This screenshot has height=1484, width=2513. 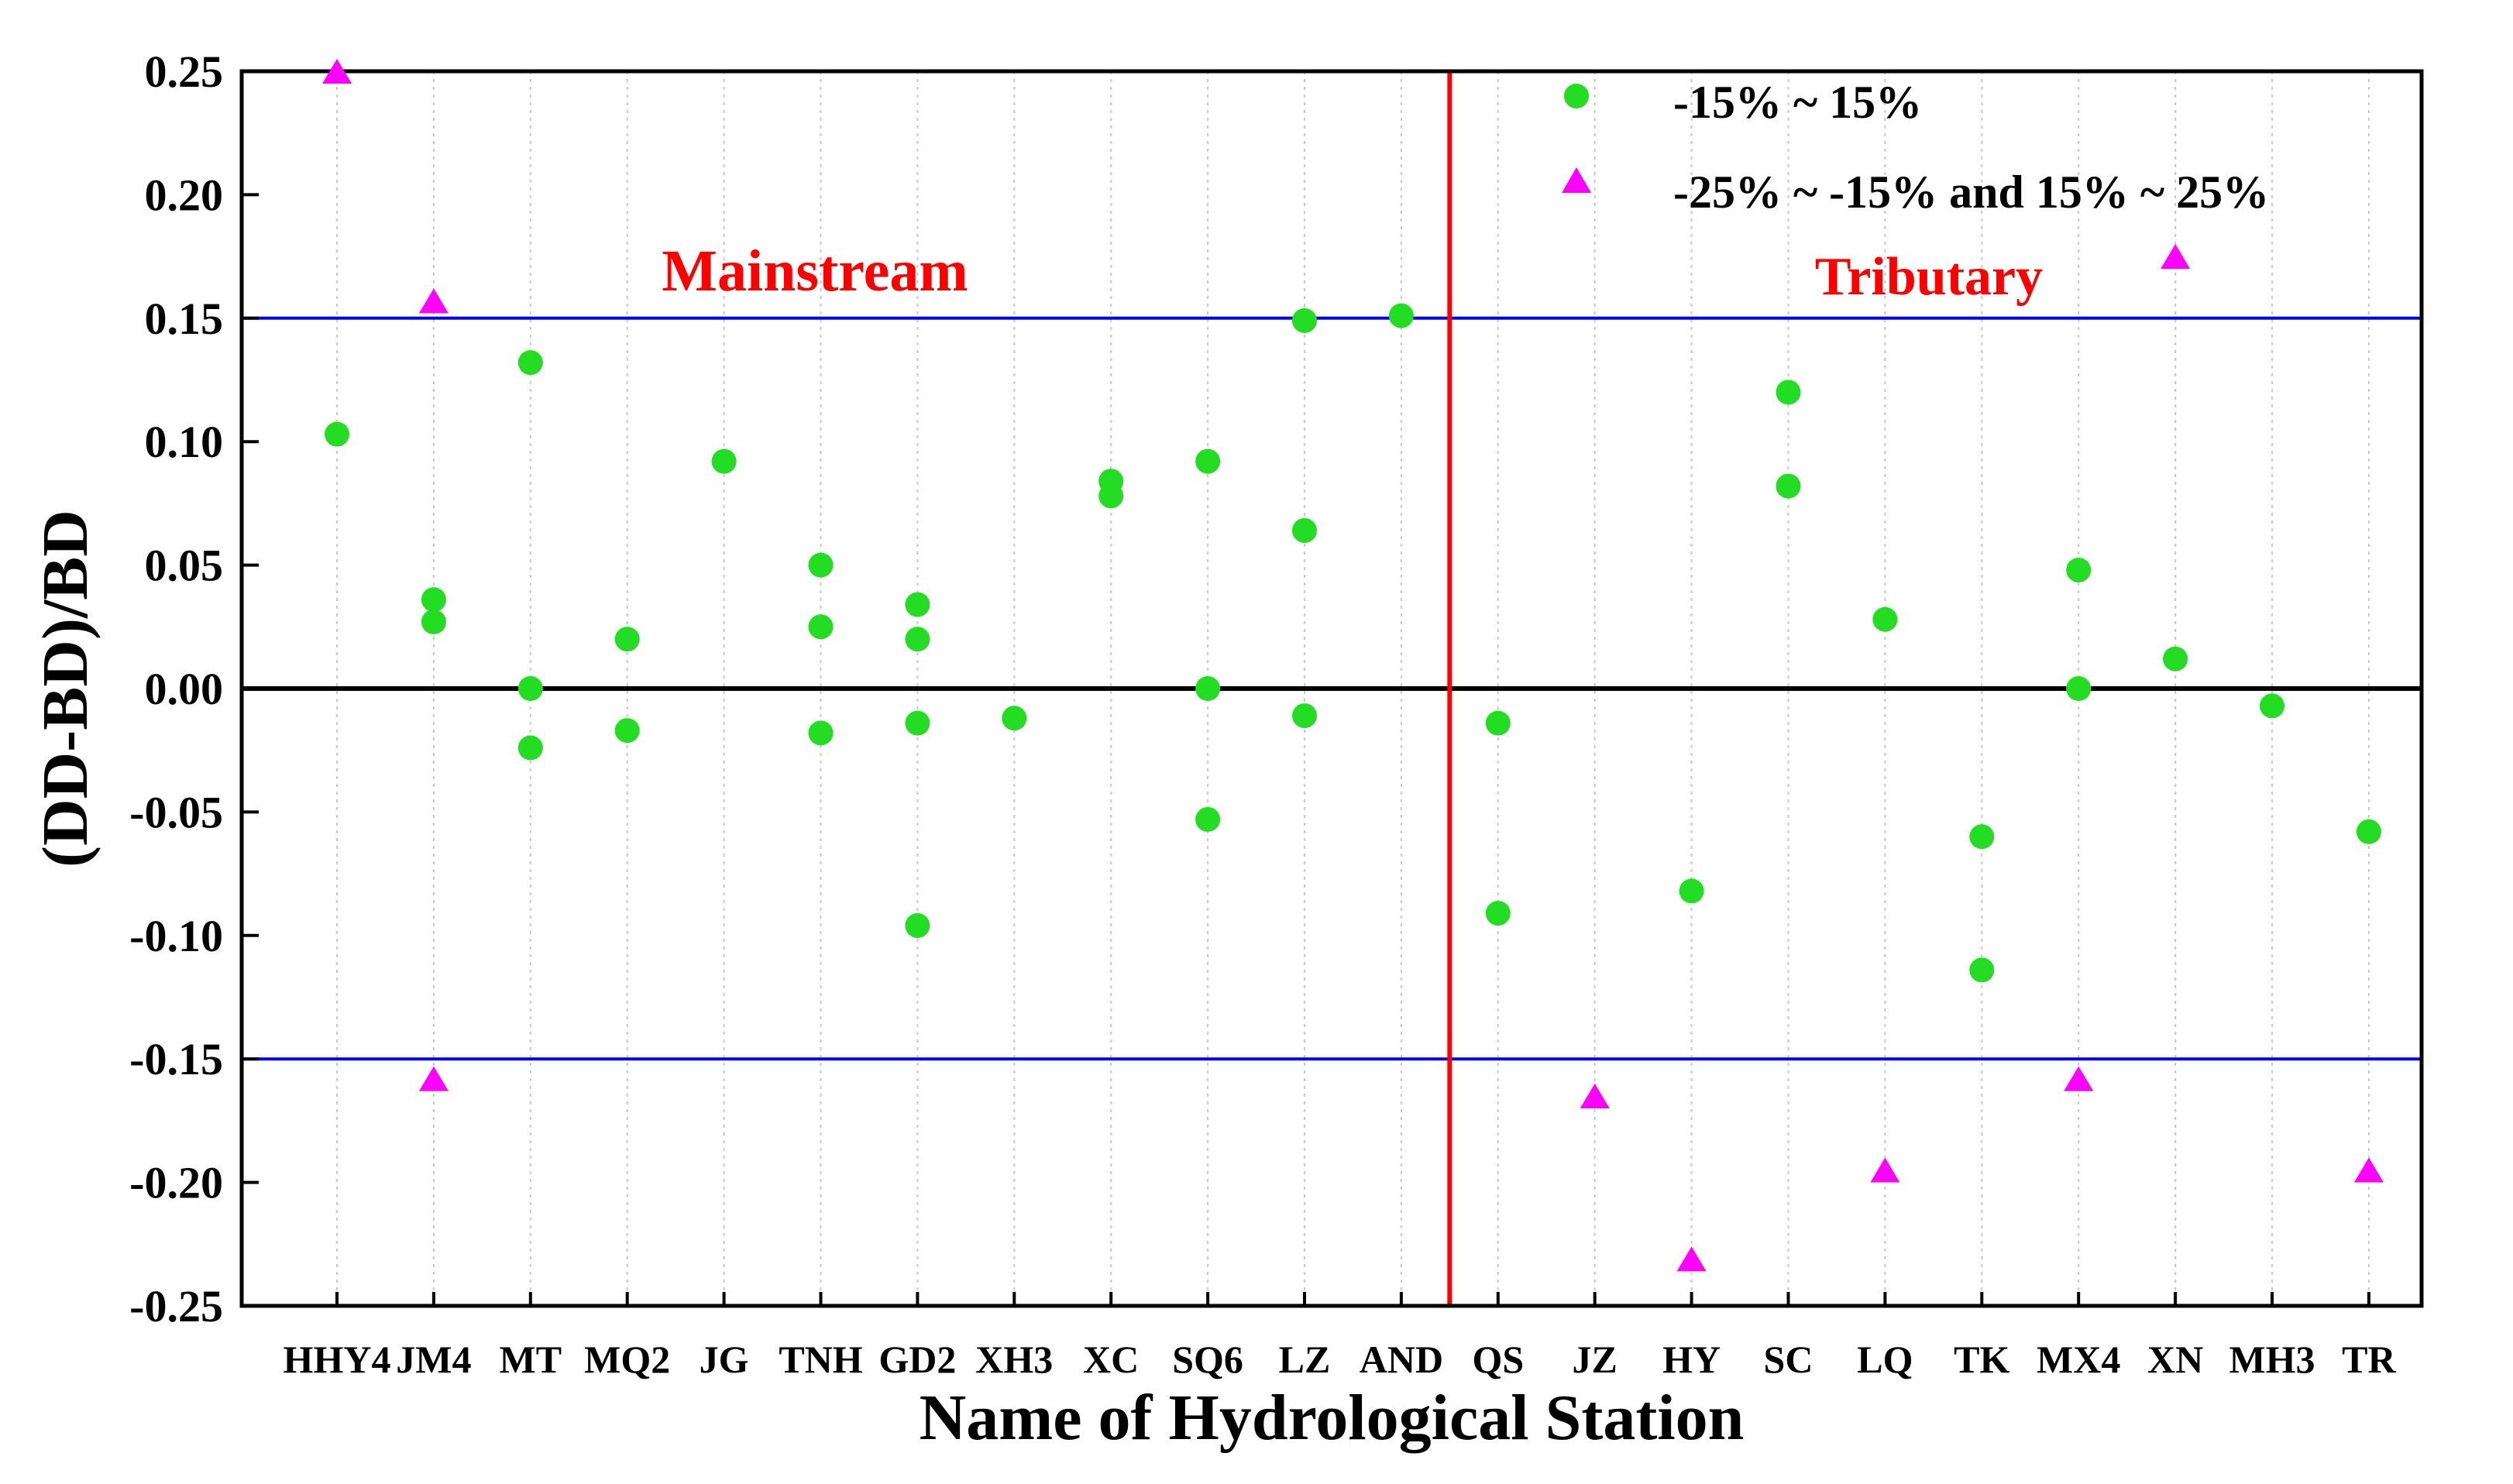 I want to click on point-lq, so click(x=1885, y=619).